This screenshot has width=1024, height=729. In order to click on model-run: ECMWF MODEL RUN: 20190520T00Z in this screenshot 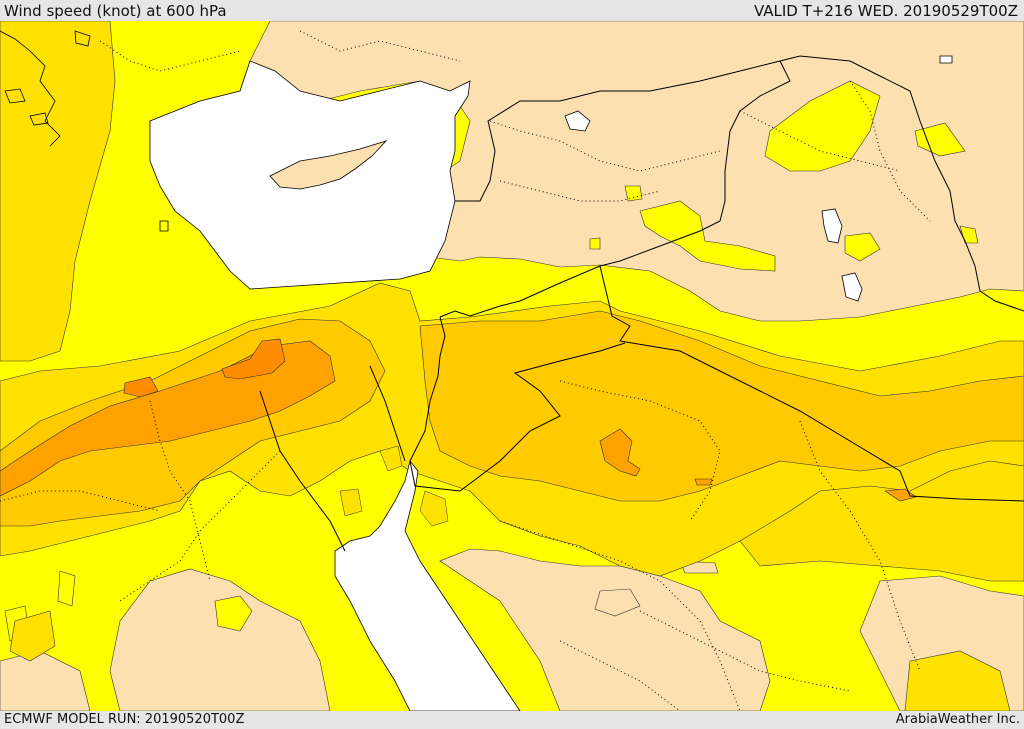, I will do `click(124, 719)`.